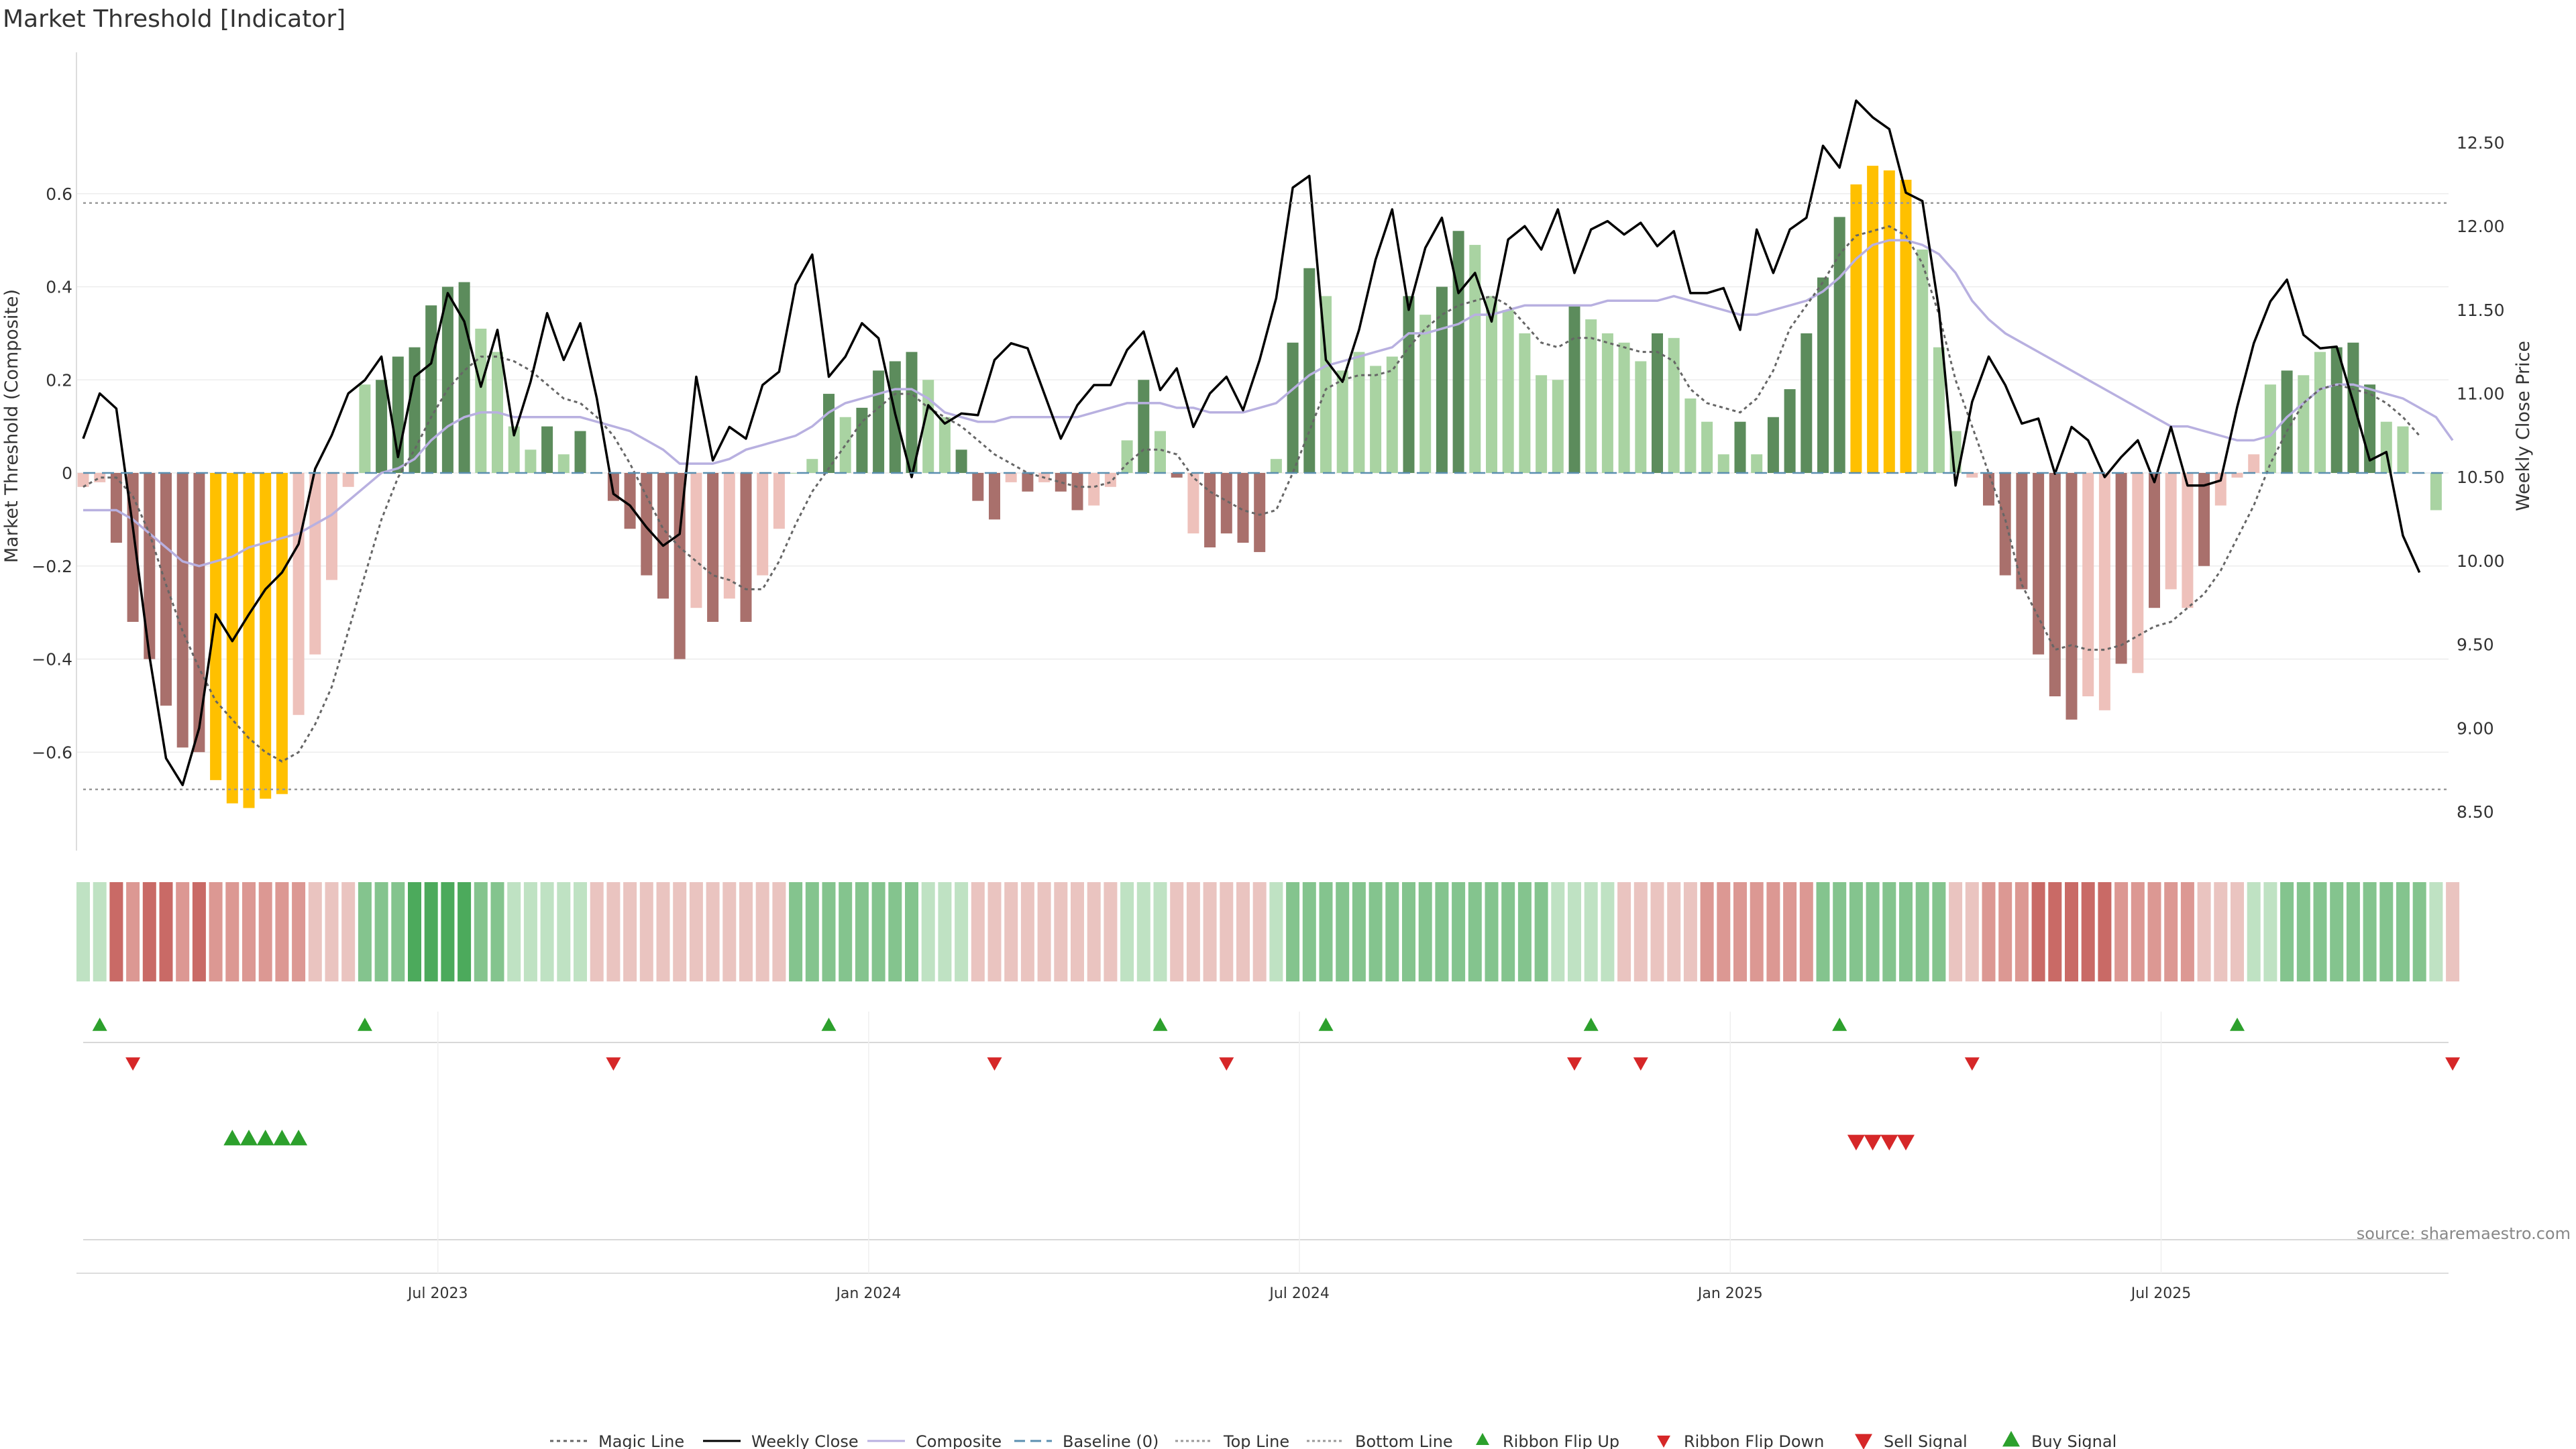  Describe the element at coordinates (52, 566) in the screenshot. I see `left-tick-label: −0.2` at that location.